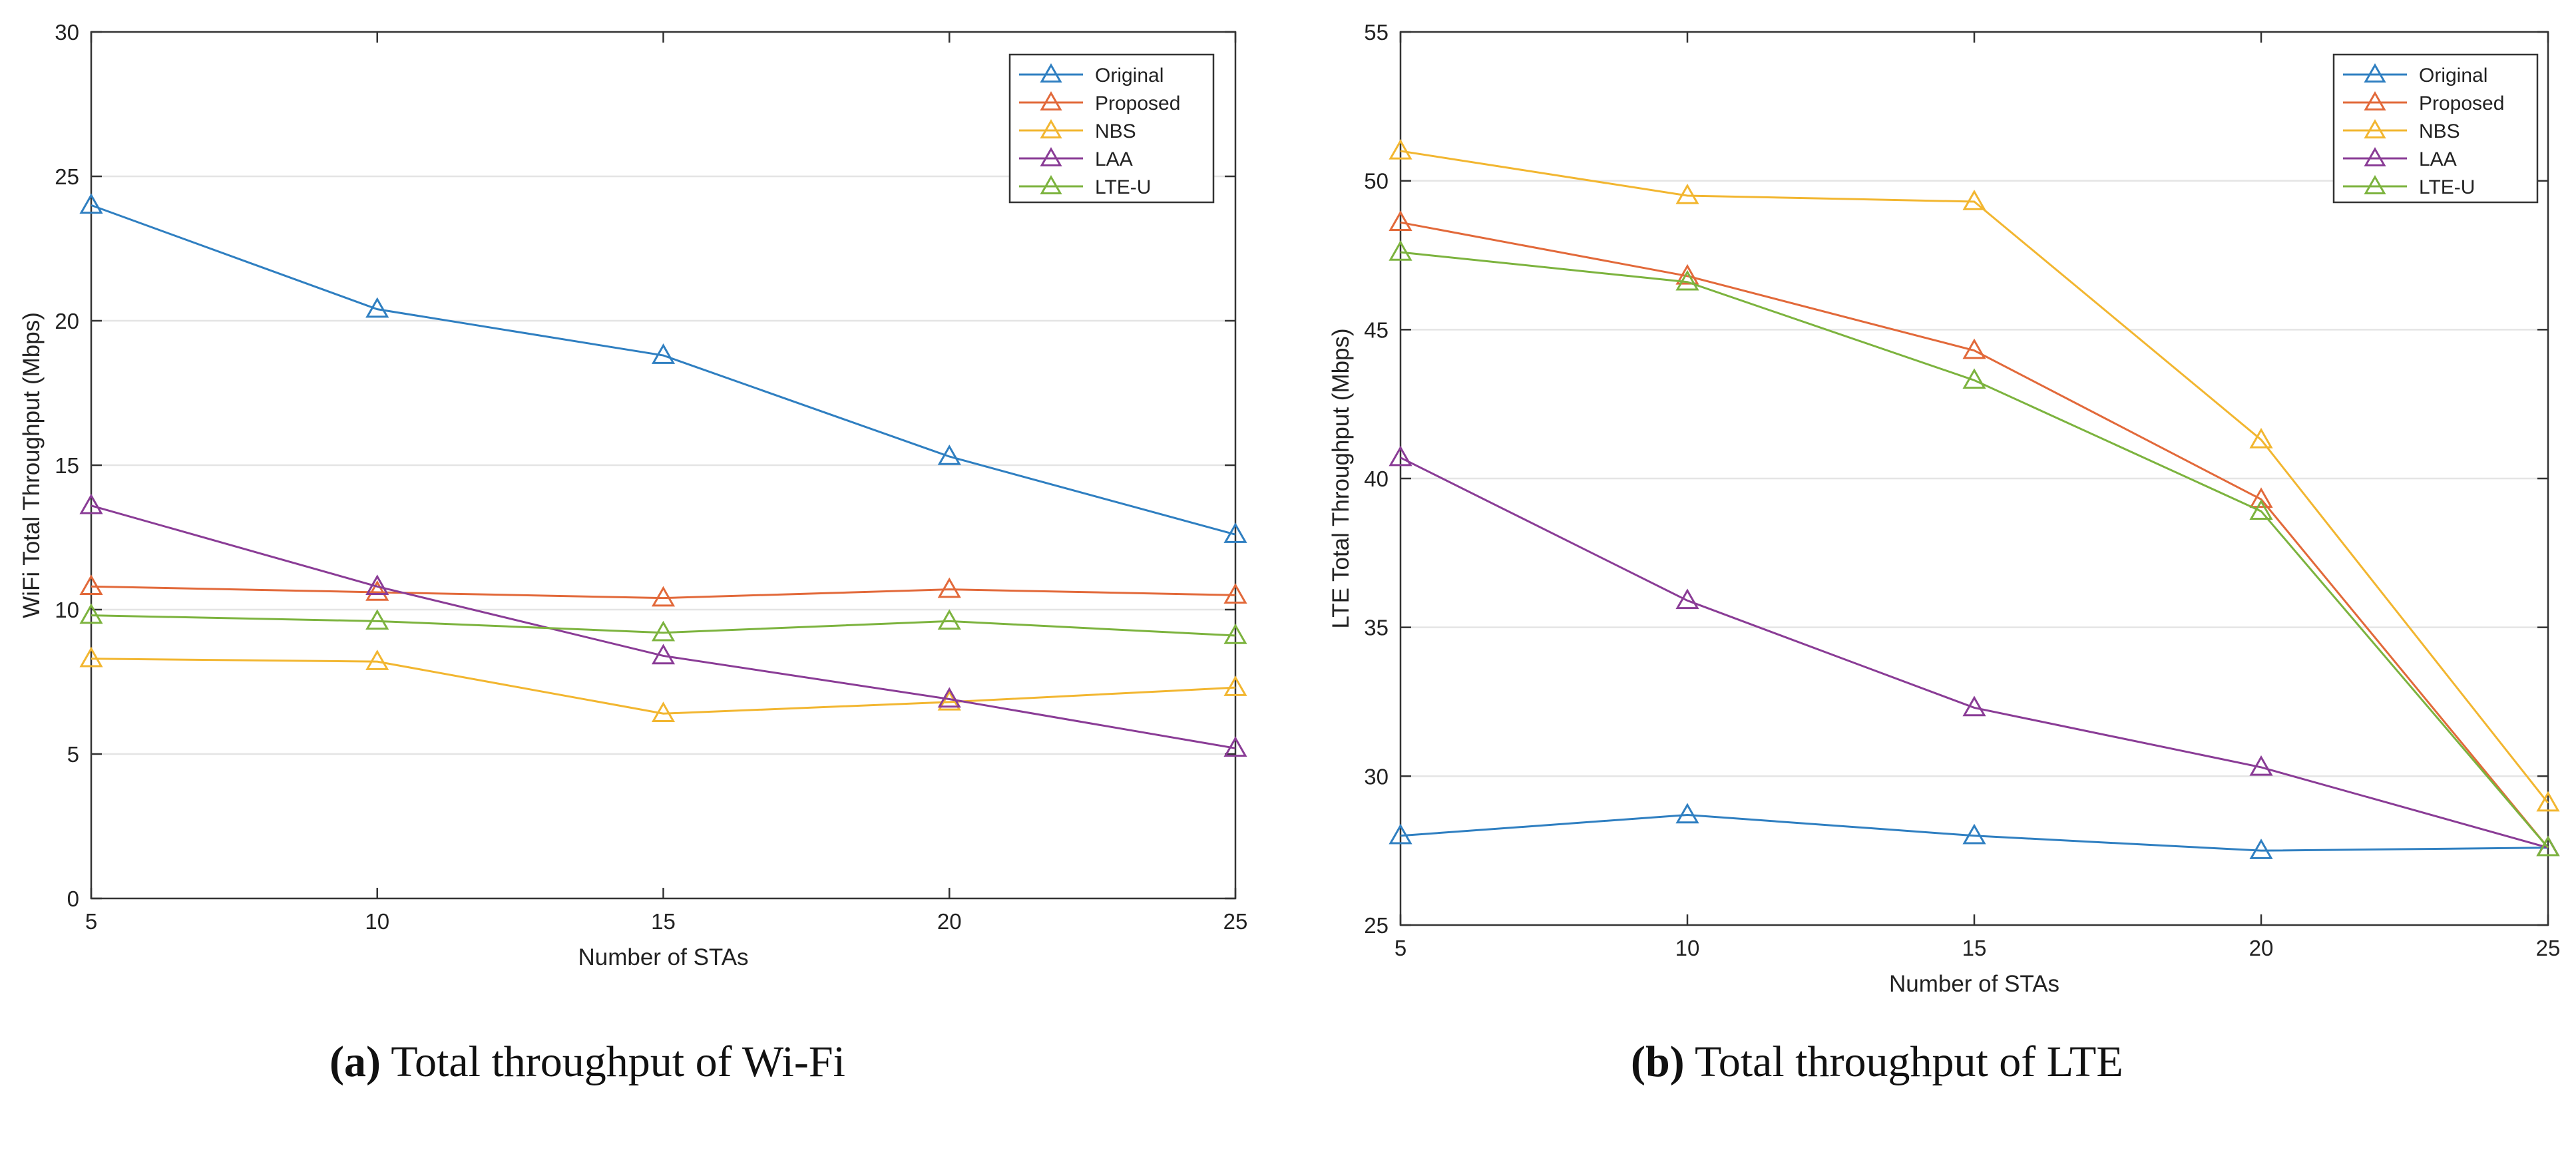 The width and height of the screenshot is (2576, 1150). Describe the element at coordinates (1376, 32) in the screenshot. I see `y-tick-label: 55` at that location.